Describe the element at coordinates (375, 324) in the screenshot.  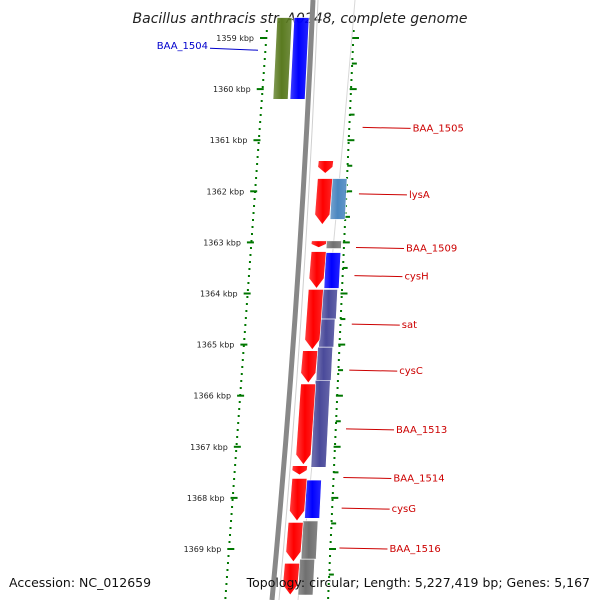
I see `label-leader-sat` at that location.